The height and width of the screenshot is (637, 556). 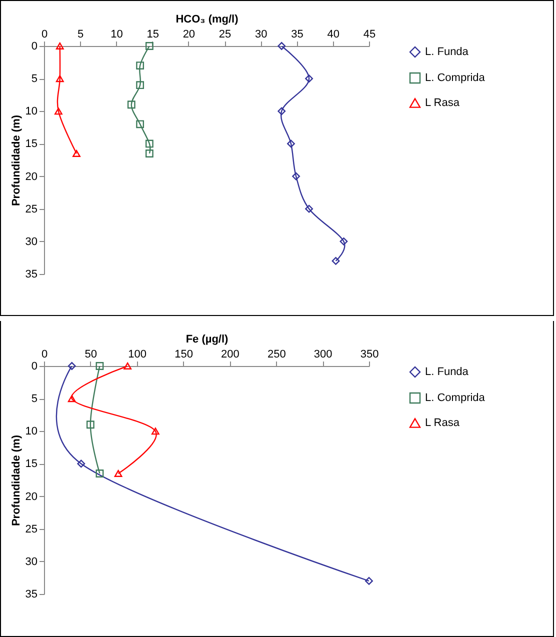 I want to click on x-axis-title: Fe (µg/l), so click(x=207, y=340).